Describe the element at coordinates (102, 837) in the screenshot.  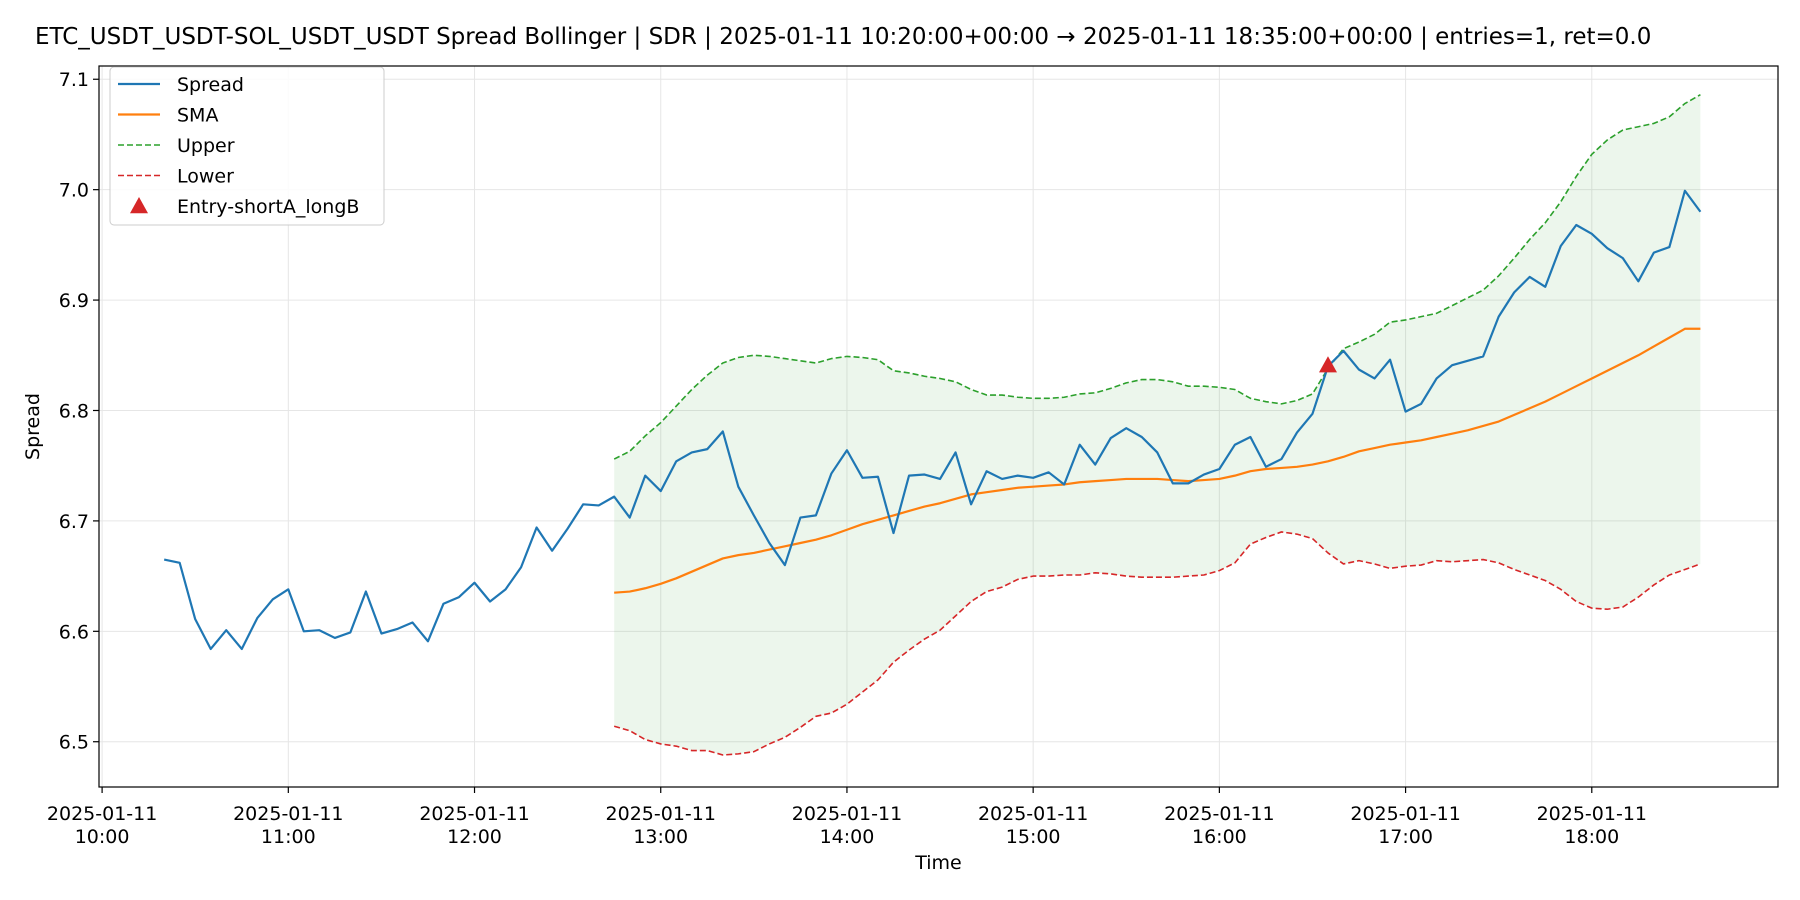
I see `x-tick-label-time: 10:00` at that location.